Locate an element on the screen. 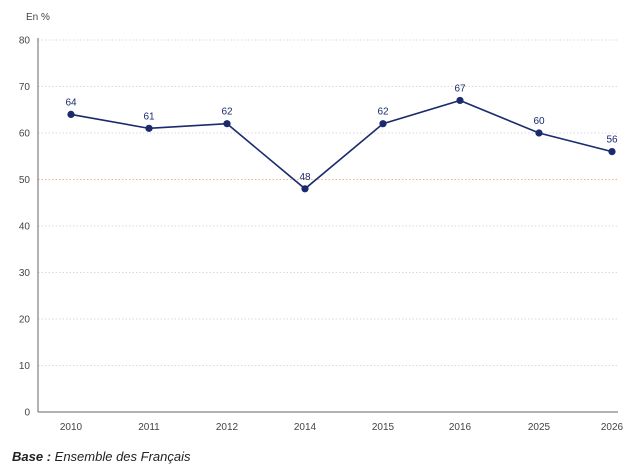 The height and width of the screenshot is (471, 625). footnote-text: Ensemble des Français is located at coordinates (121, 456).